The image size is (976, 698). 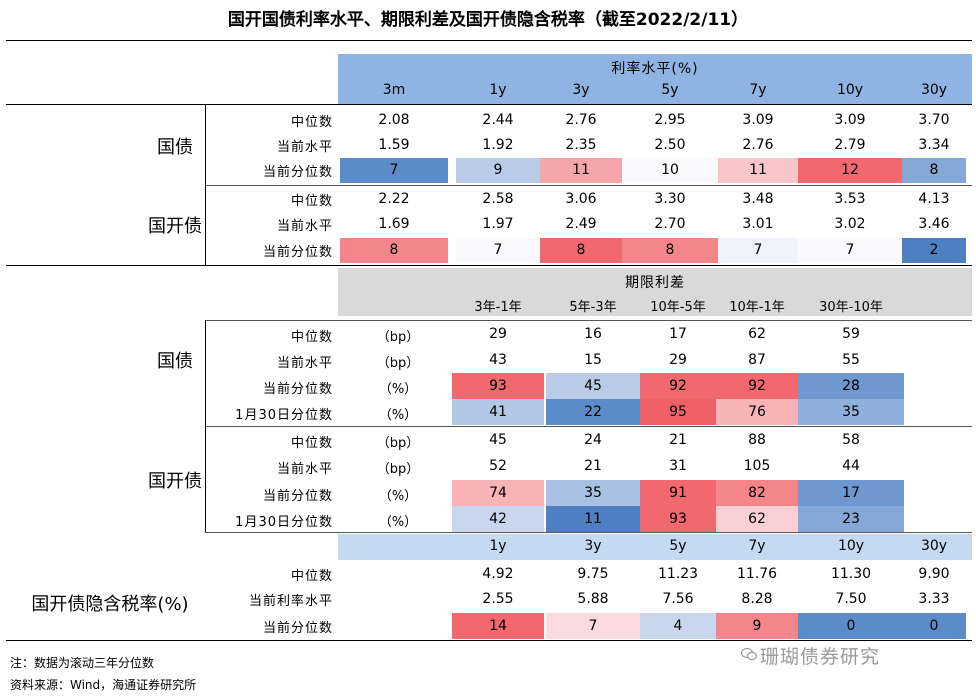 I want to click on percentile-cell: 28, so click(x=851, y=386).